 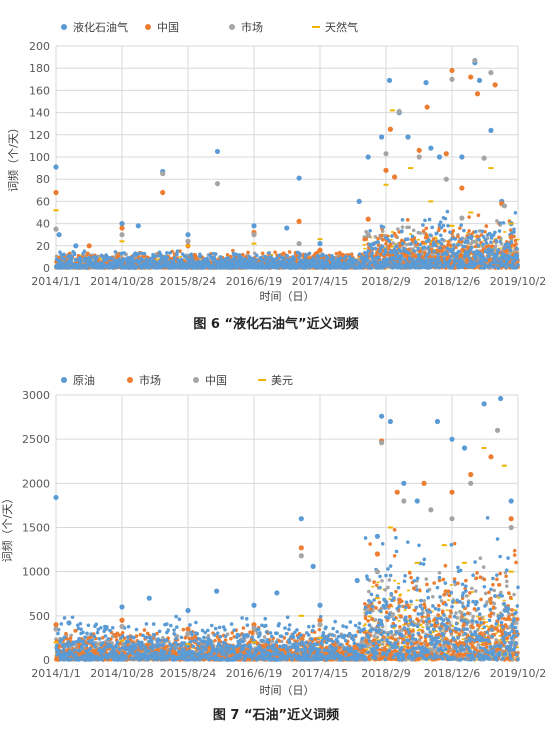 What do you see at coordinates (518, 281) in the screenshot?
I see `x-tick-label: 2019/10/2` at bounding box center [518, 281].